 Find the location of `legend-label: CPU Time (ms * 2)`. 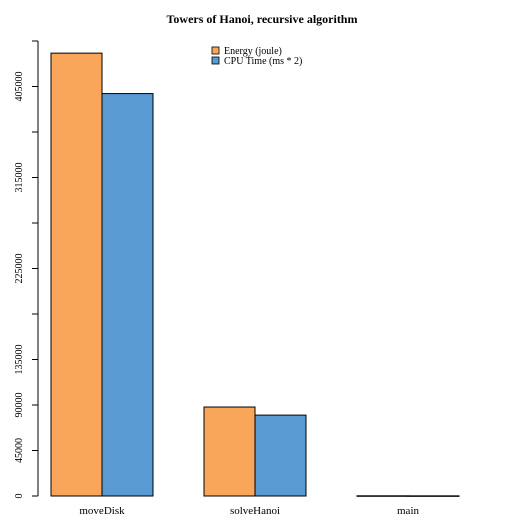

legend-label: CPU Time (ms * 2) is located at coordinates (263, 61).